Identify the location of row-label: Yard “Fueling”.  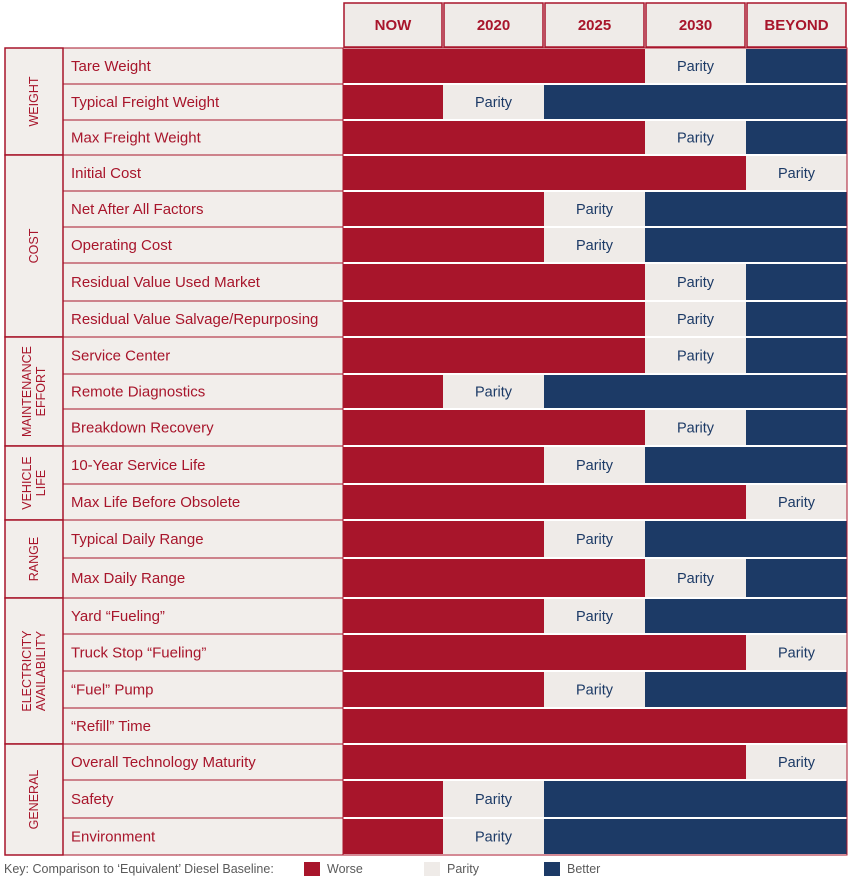
(118, 616).